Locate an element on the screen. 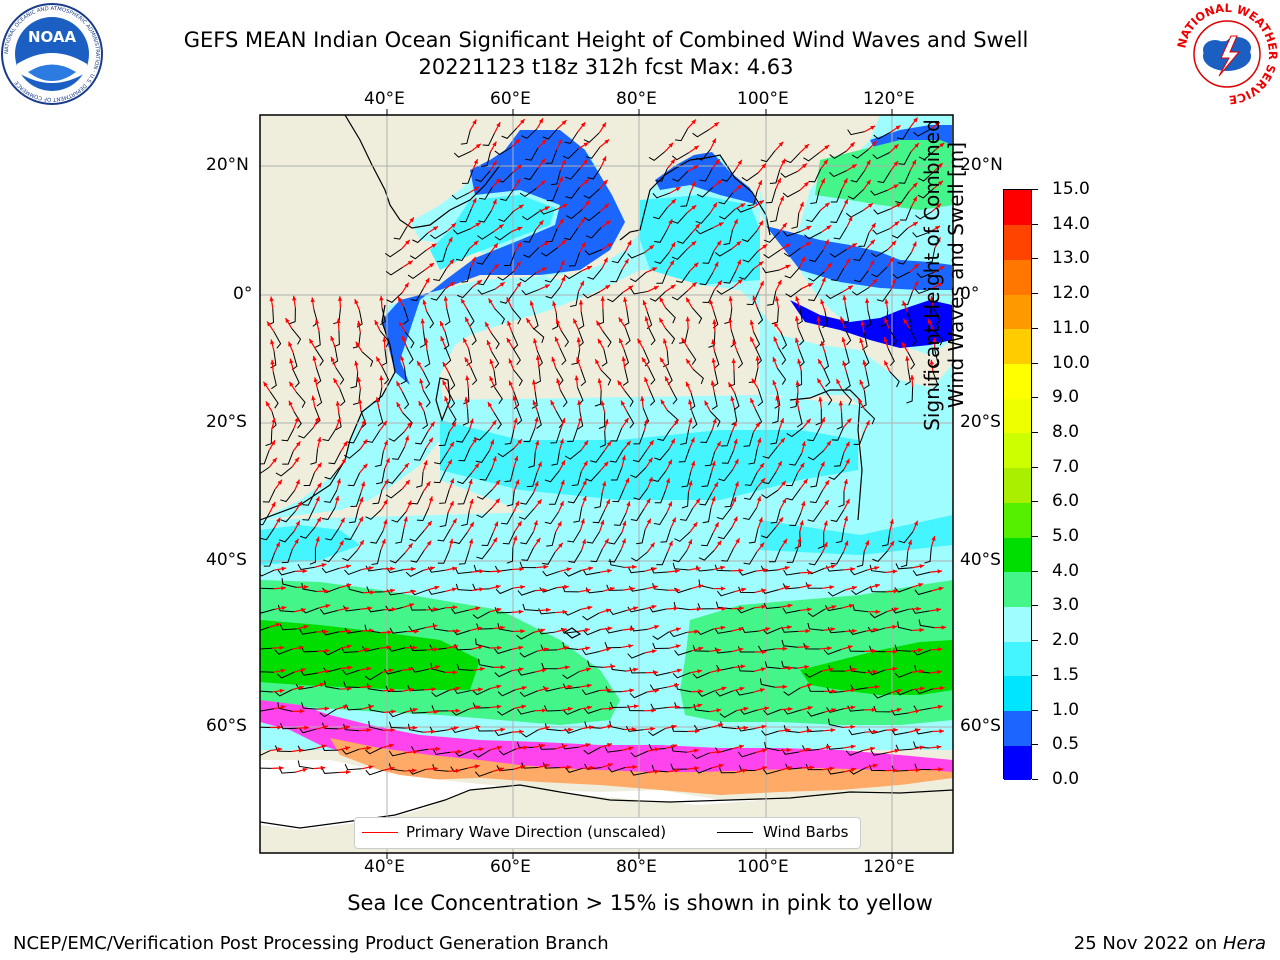 The height and width of the screenshot is (960, 1280). lat-label-right-60s: 60°S is located at coordinates (980, 726).